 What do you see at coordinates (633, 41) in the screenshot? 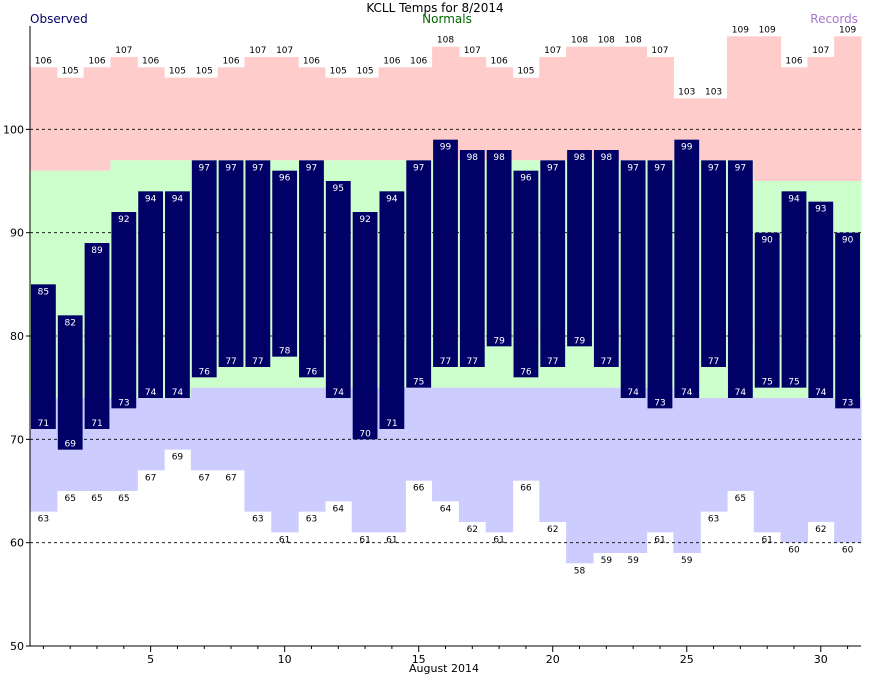
I see `record-high-label-23: 108` at bounding box center [633, 41].